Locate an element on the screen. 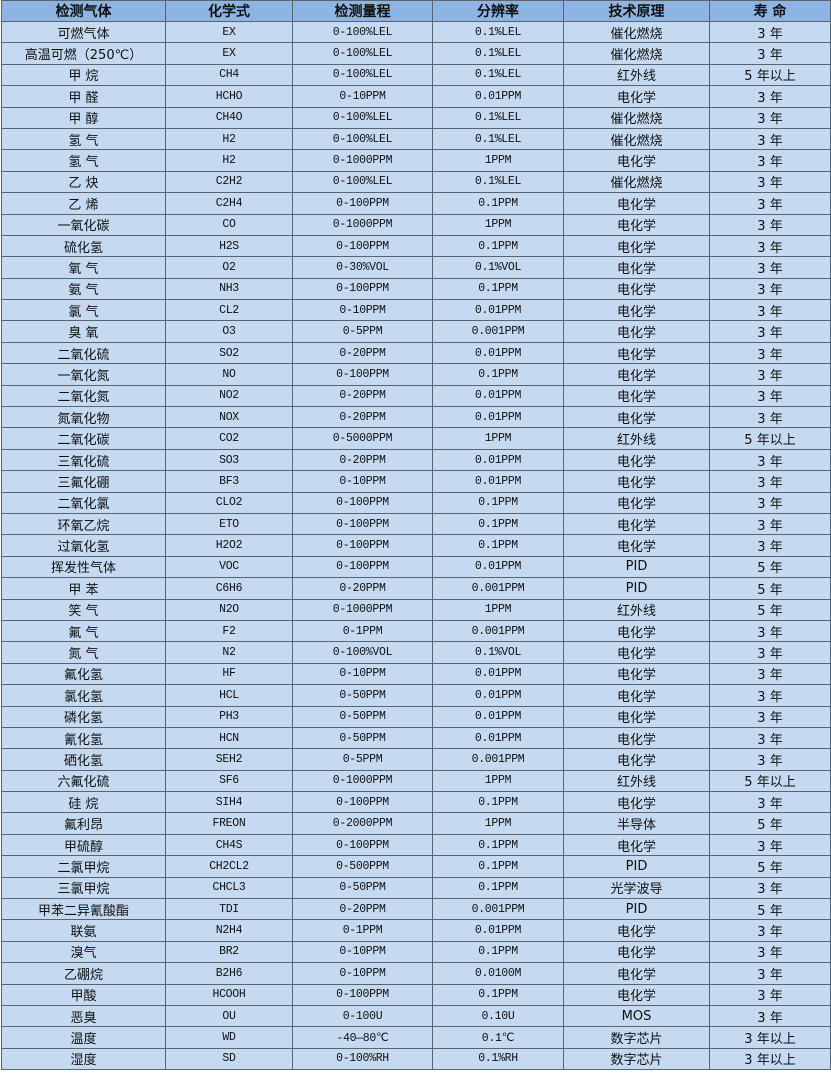 The image size is (831, 1075). table-row: 温度 WD -40—80℃ 0.1℃ 数字芯片 3 年以上 is located at coordinates (416, 1037).